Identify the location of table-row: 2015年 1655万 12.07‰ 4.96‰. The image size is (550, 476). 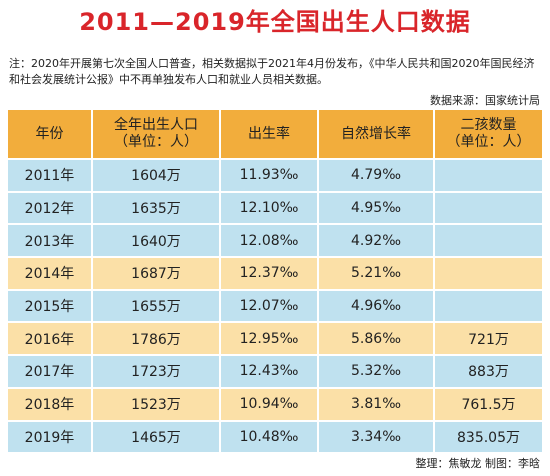
(276, 306).